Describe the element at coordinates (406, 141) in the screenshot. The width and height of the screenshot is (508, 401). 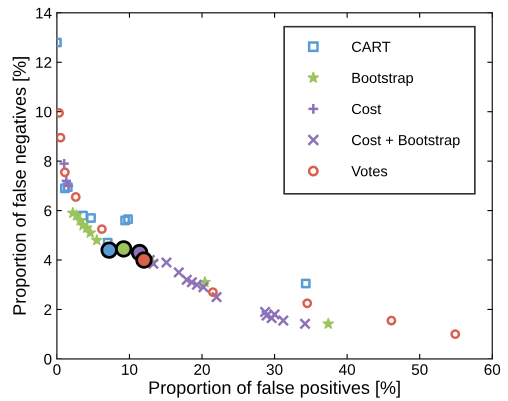
I see `legend-label: Cost + Bootstrap` at that location.